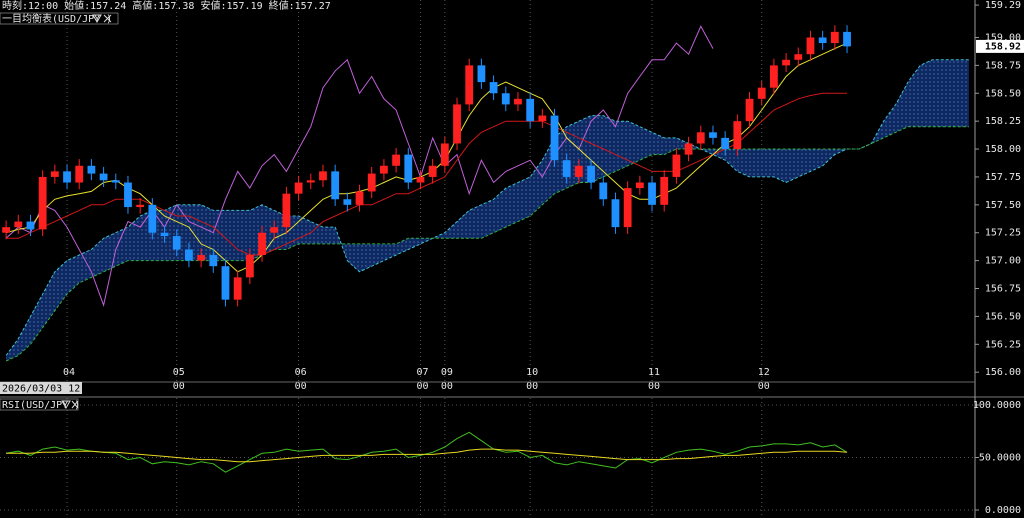 Image resolution: width=1024 pixels, height=518 pixels. I want to click on y-tick-label: 156.25, so click(1003, 344).